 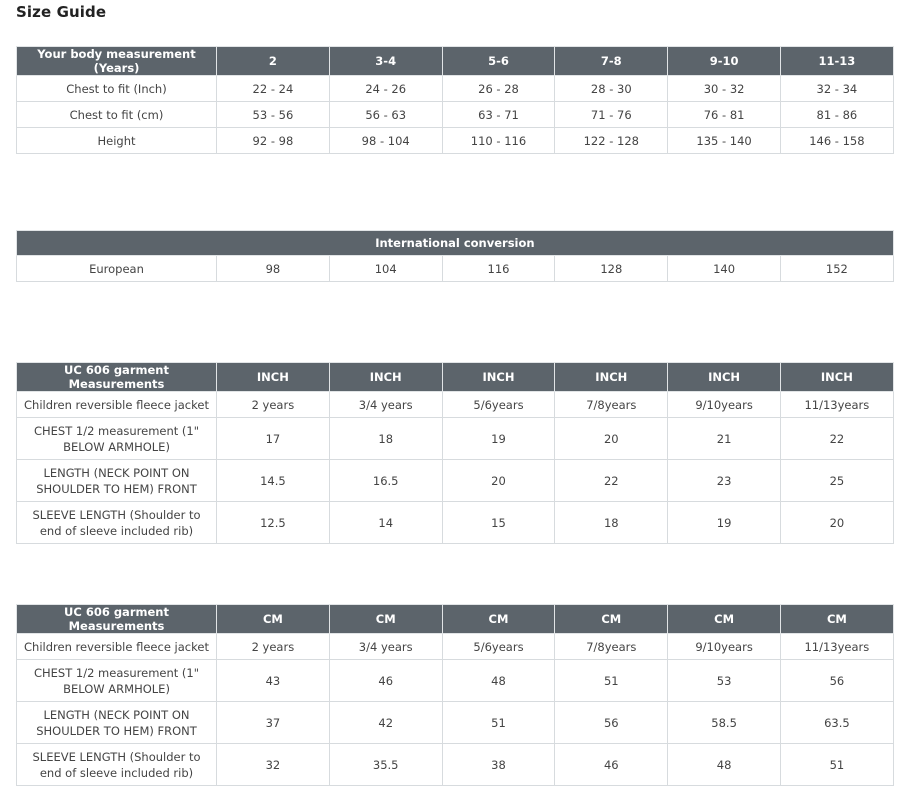 I want to click on table-cell: 43, so click(x=273, y=680).